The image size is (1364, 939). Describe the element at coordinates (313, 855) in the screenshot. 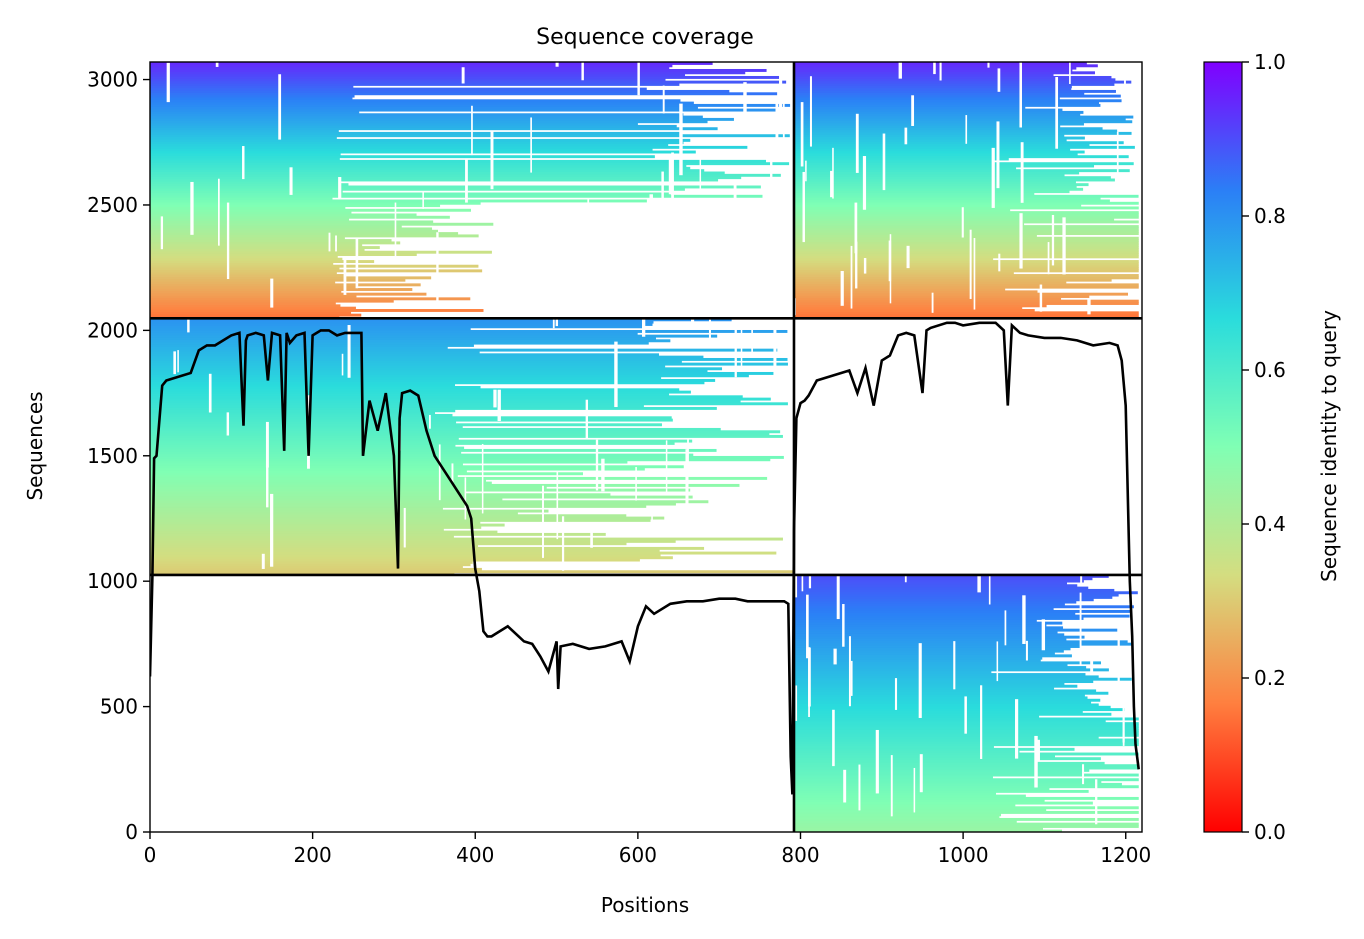

I see `x-tick-label: 200` at that location.